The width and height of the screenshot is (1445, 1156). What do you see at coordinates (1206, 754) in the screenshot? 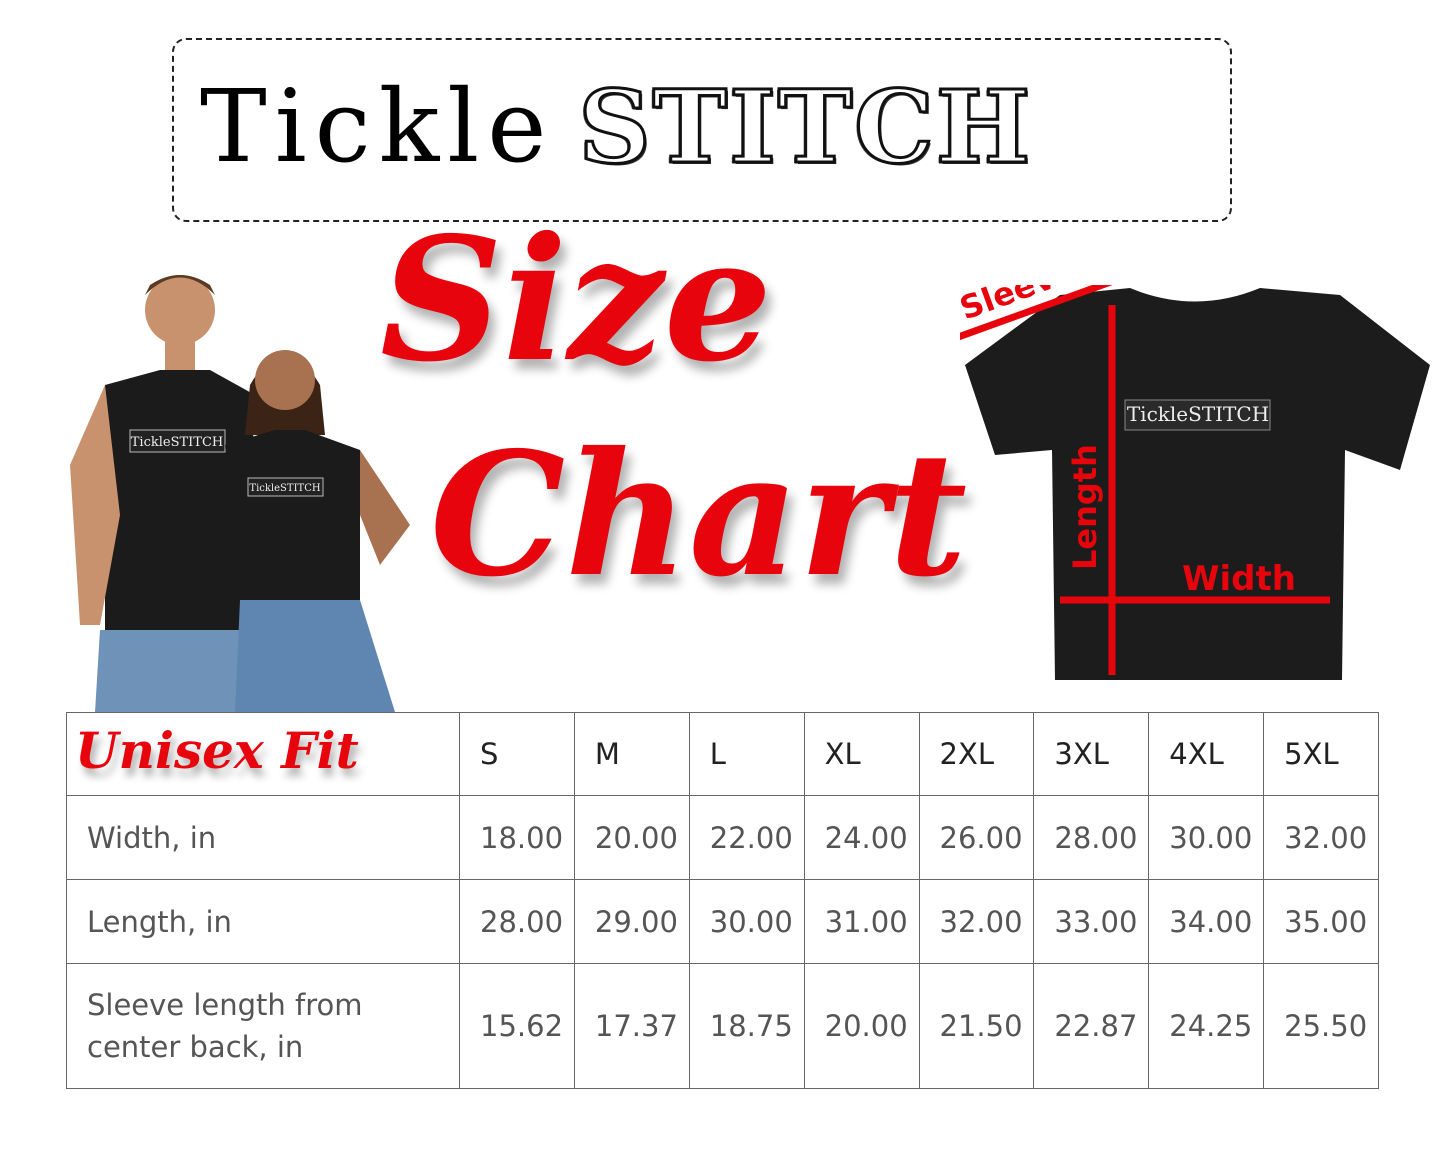
I see `size-header: 4XL` at bounding box center [1206, 754].